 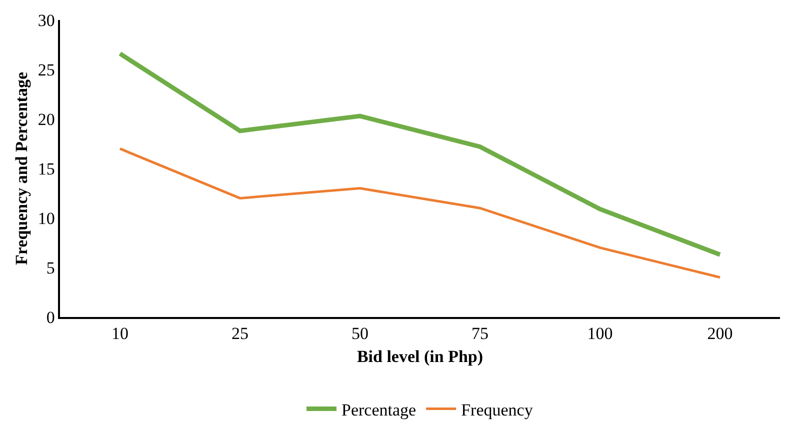 I want to click on y-axis-title: Frequency and Percentage, so click(x=21, y=168).